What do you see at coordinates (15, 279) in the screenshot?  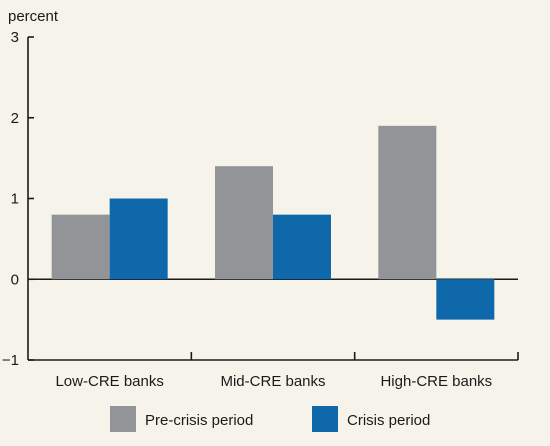 I see `y-tick-label: 0` at bounding box center [15, 279].